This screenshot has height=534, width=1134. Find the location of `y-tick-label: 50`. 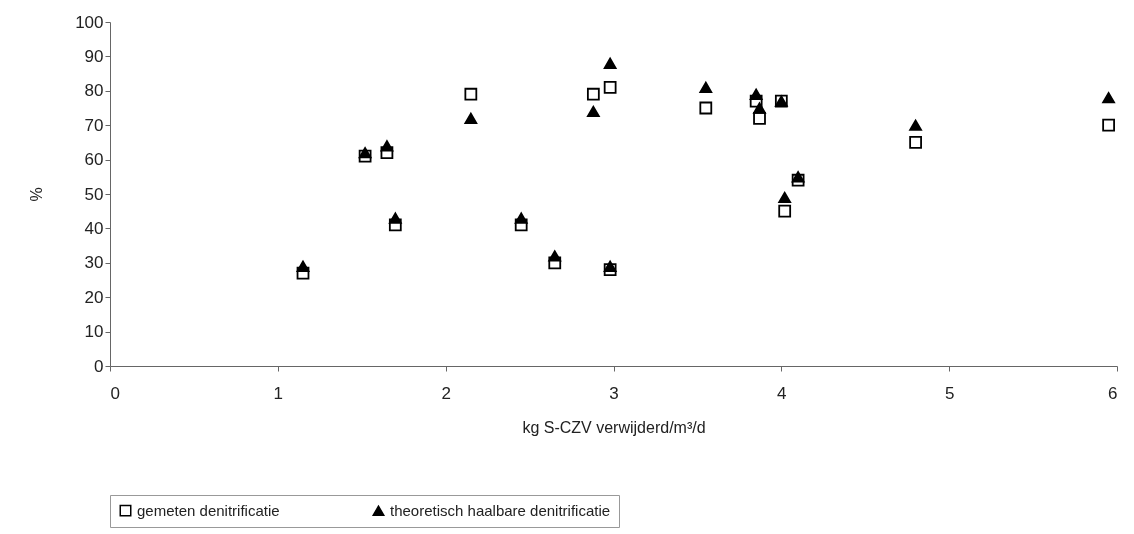

y-tick-label: 50 is located at coordinates (94, 194).